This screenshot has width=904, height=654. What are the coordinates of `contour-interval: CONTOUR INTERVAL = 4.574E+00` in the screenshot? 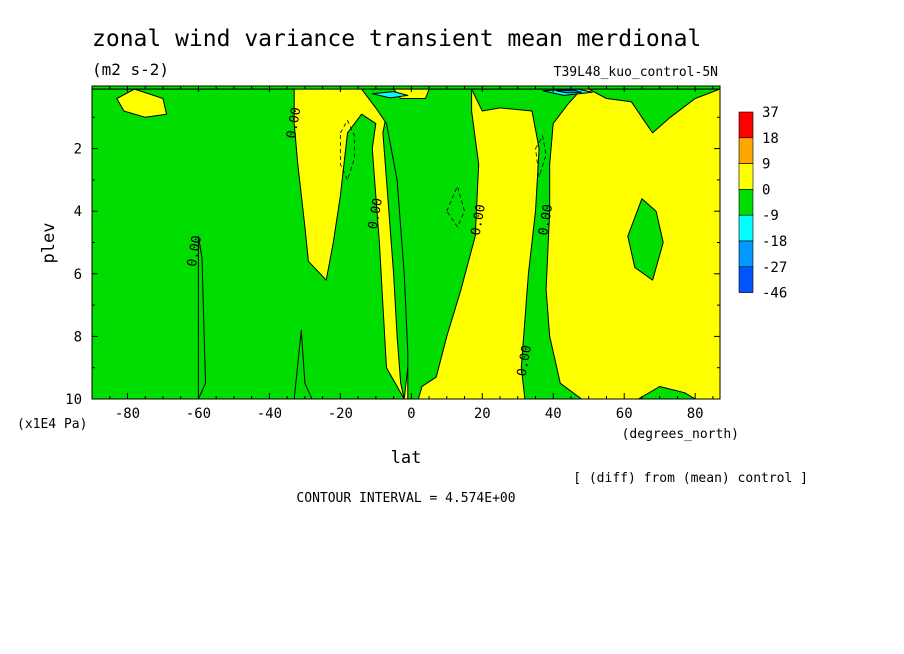 It's located at (405, 498).